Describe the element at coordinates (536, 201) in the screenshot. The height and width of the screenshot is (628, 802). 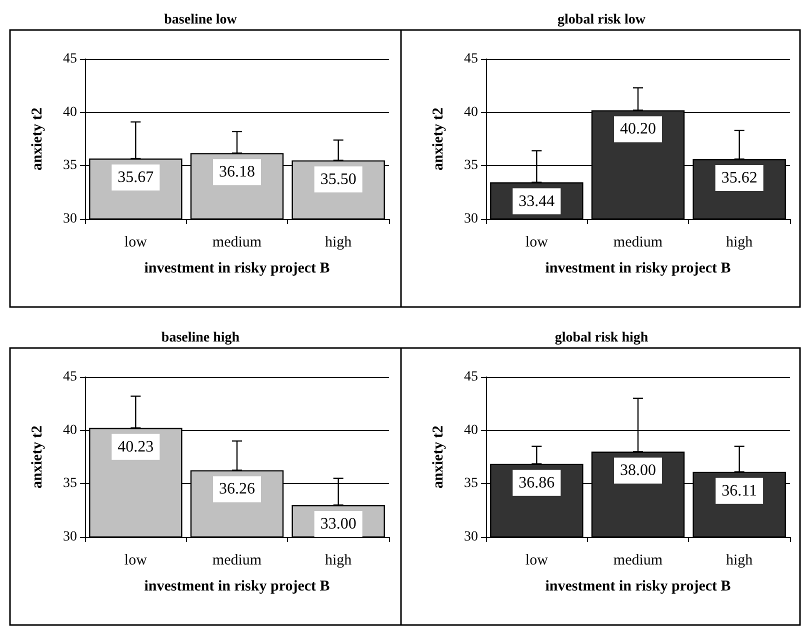
I see `data-label: 33.44` at that location.